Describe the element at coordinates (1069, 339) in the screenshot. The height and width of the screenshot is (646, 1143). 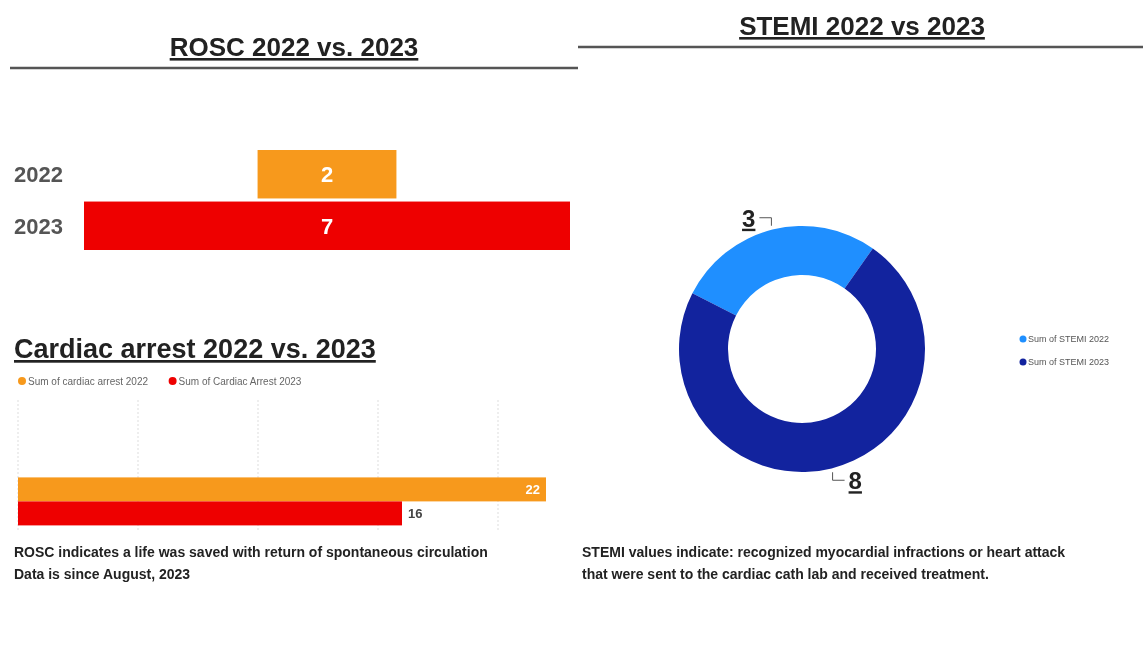
I see `legend-label: Sum of STEMI 2022` at that location.